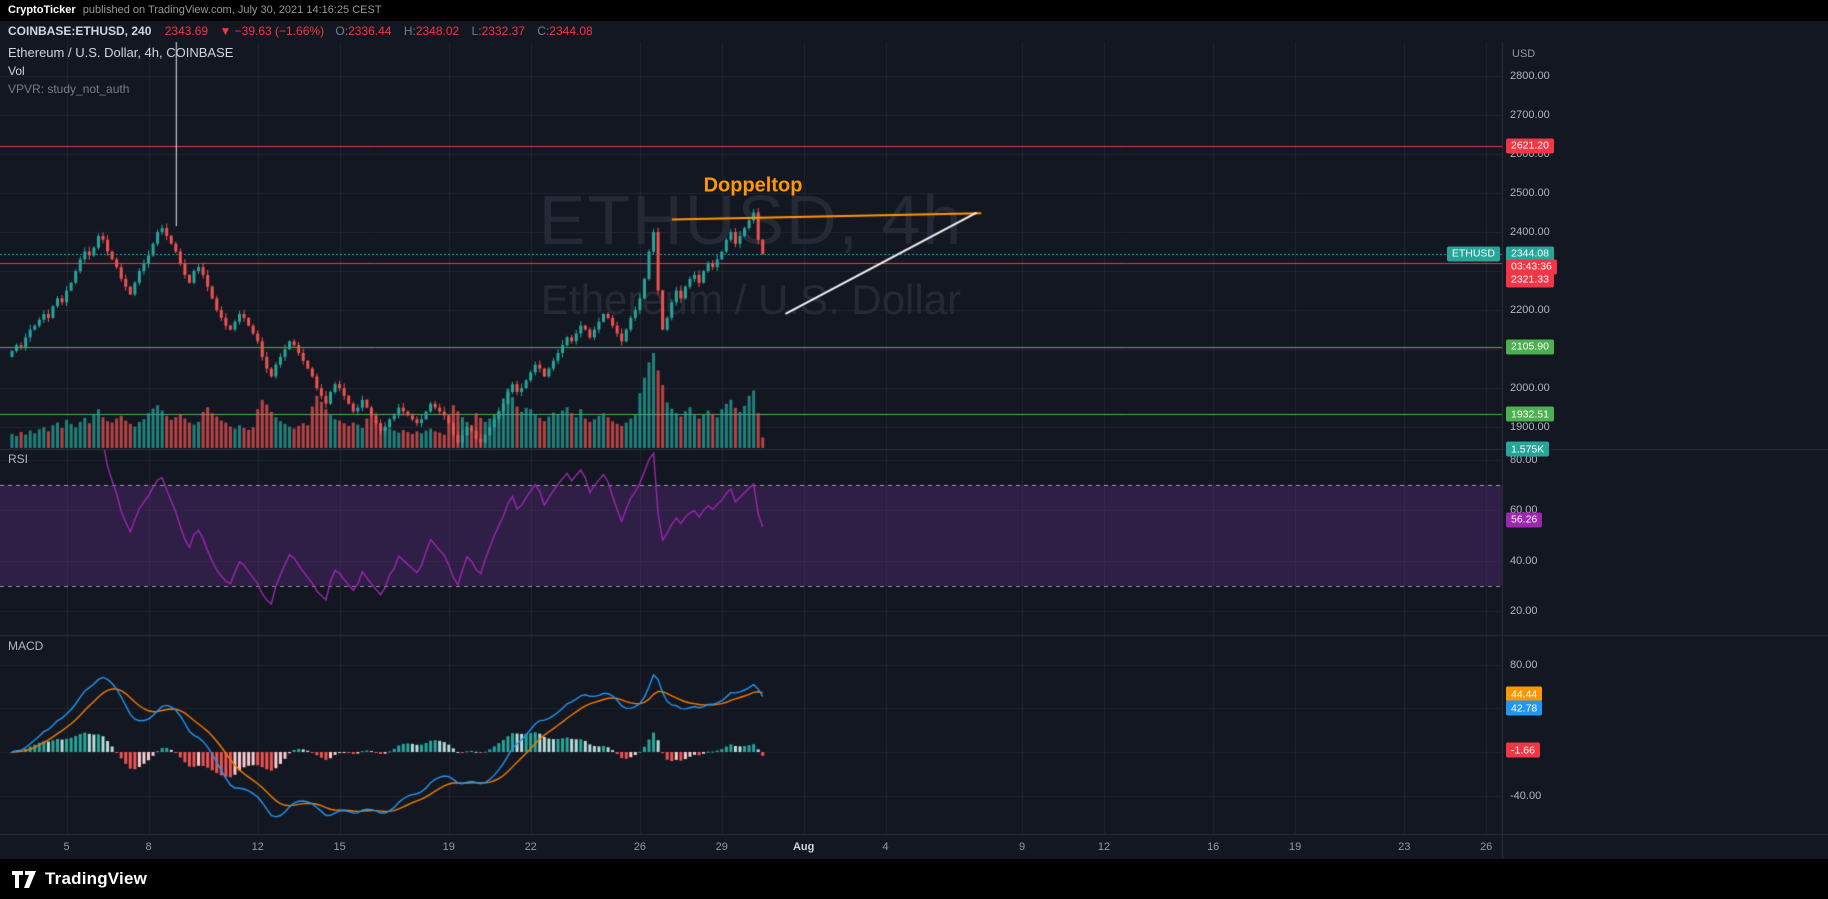 The image size is (1828, 899). What do you see at coordinates (96, 878) in the screenshot?
I see `tradingview-logo-text: TradingView` at bounding box center [96, 878].